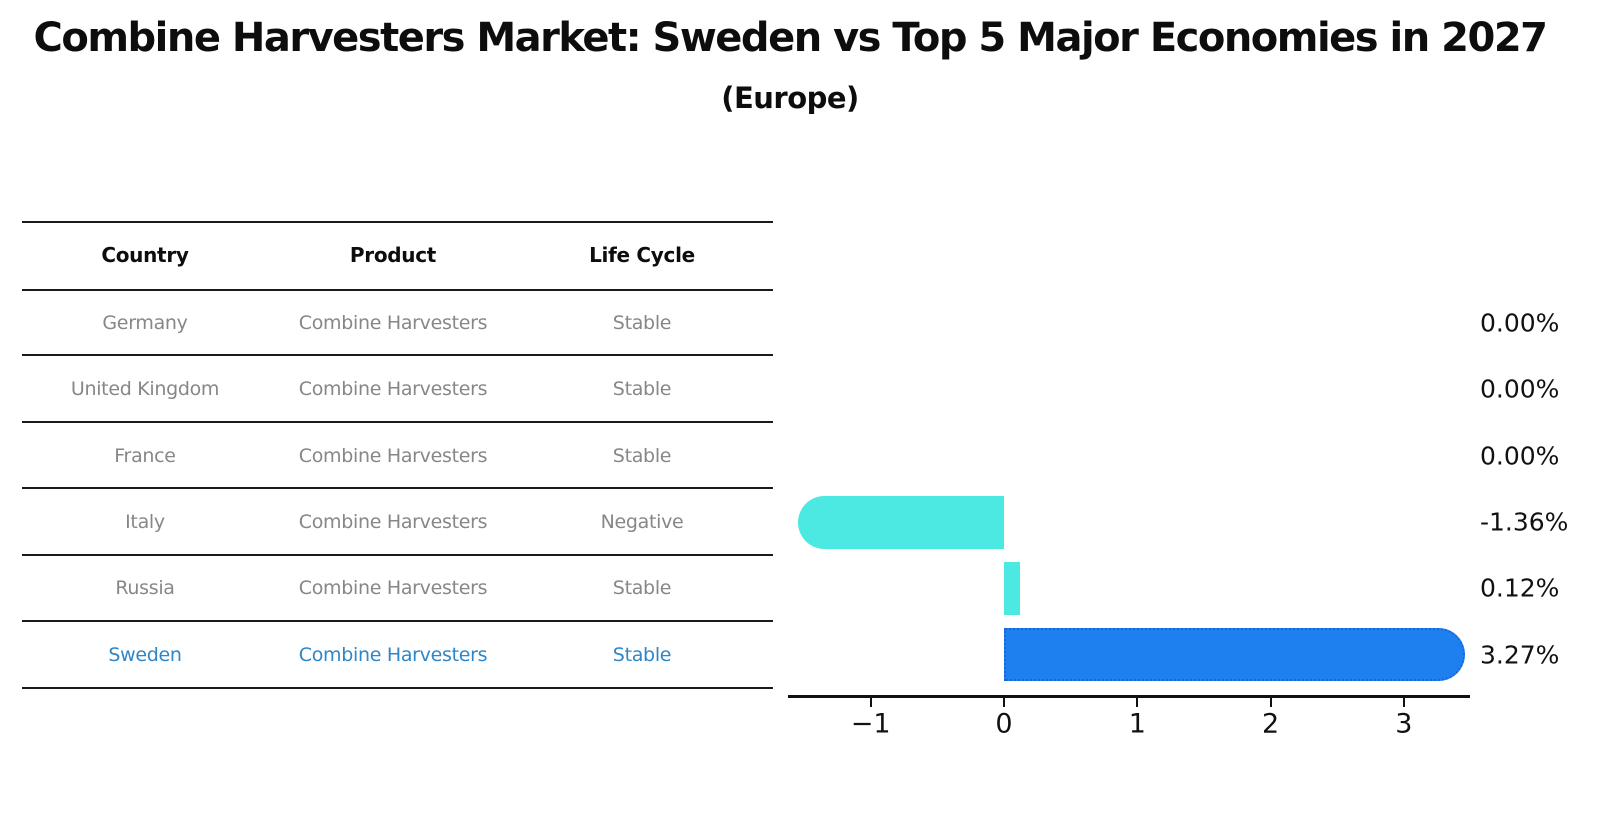  What do you see at coordinates (642, 654) in the screenshot?
I see `cell-life-cycle-highlighted: Stable` at bounding box center [642, 654].